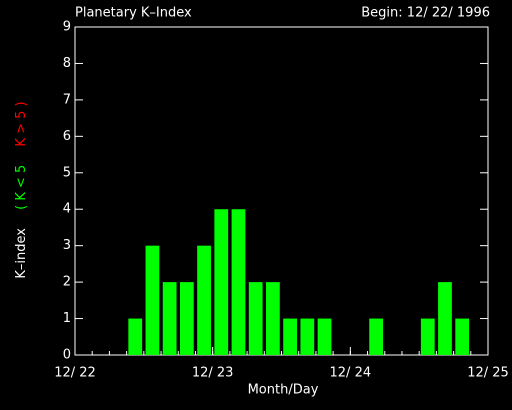 This screenshot has height=410, width=512. I want to click on y-label-high: K > 5 ), so click(21, 123).